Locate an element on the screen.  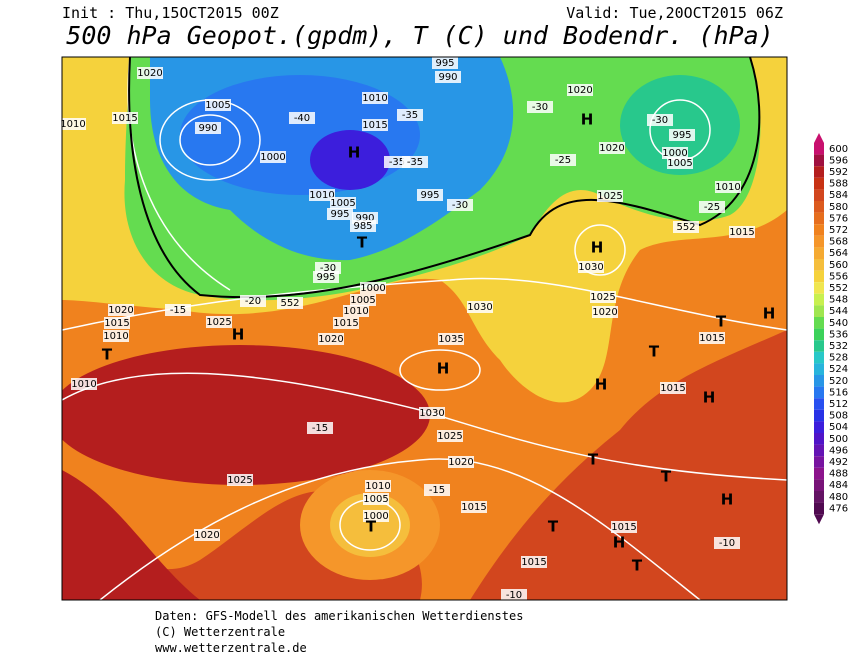
isoline-label: -10 is located at coordinates (514, 595).